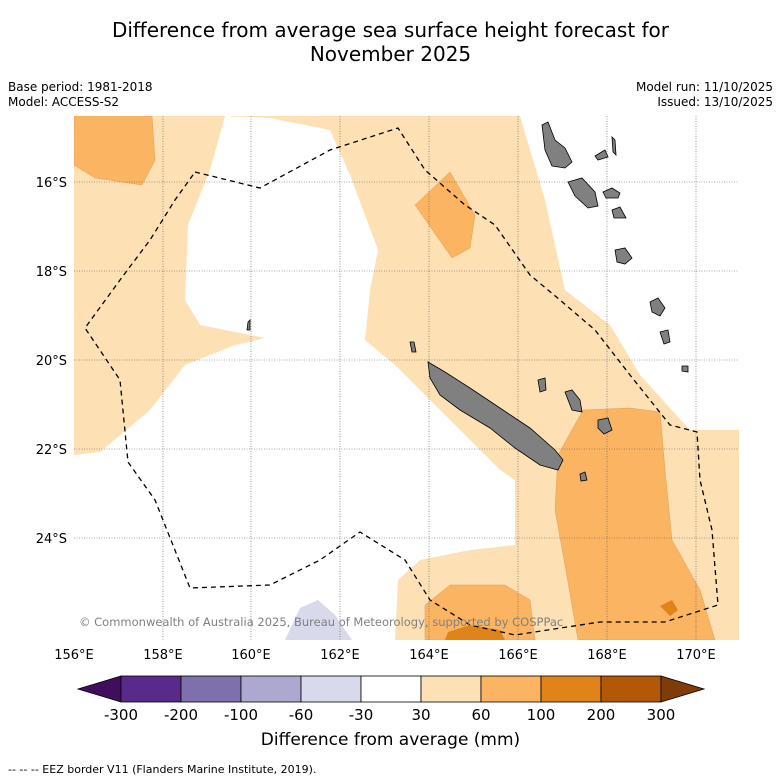 This screenshot has width=781, height=781. What do you see at coordinates (51, 539) in the screenshot?
I see `latitude-label: 24°S` at bounding box center [51, 539].